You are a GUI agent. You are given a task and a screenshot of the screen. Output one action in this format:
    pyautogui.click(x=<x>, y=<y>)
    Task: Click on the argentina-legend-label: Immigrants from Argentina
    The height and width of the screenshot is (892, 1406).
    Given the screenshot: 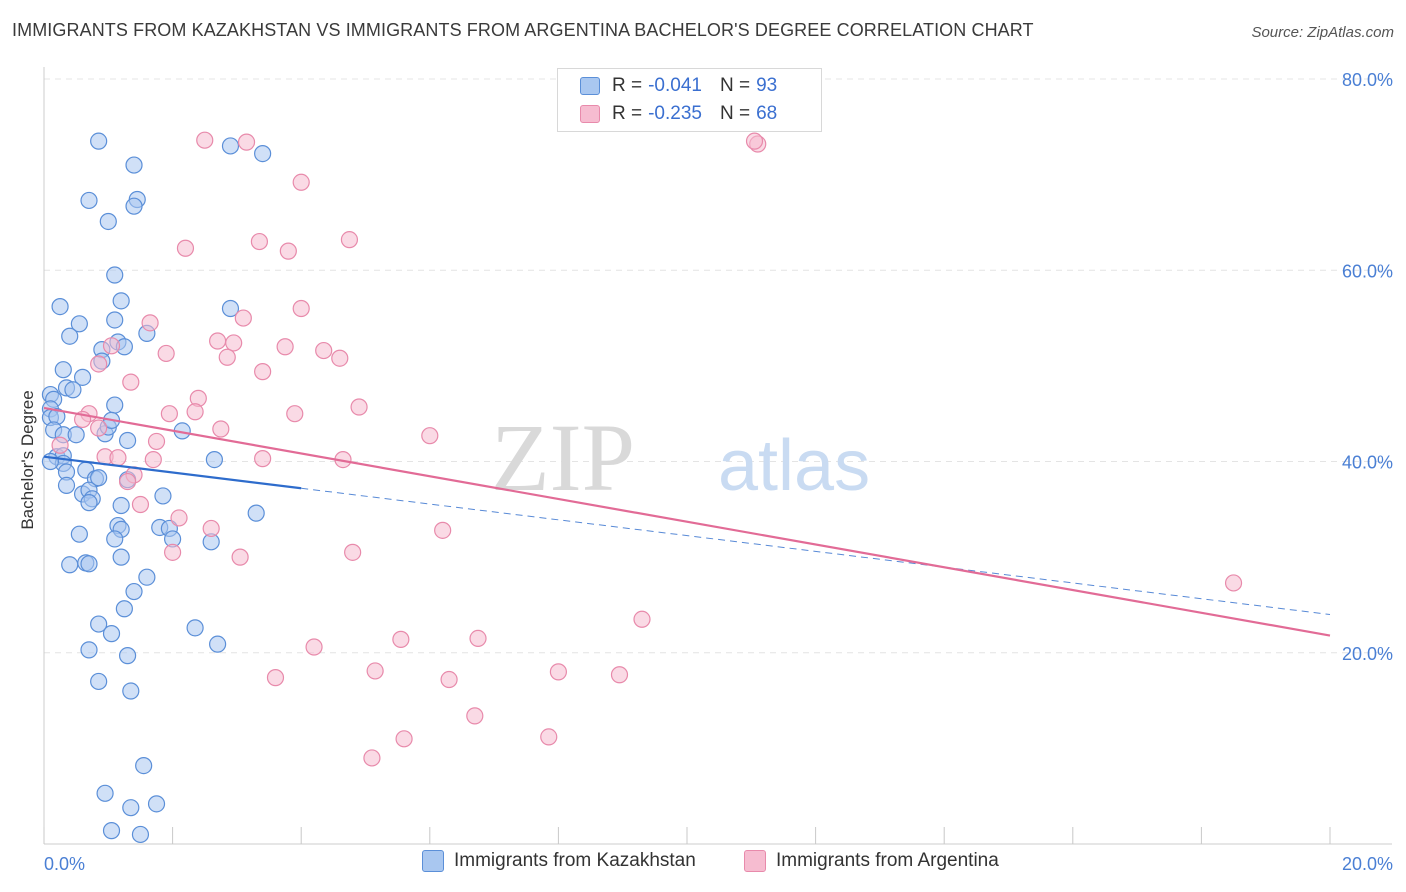 What is the action you would take?
    pyautogui.click(x=887, y=860)
    